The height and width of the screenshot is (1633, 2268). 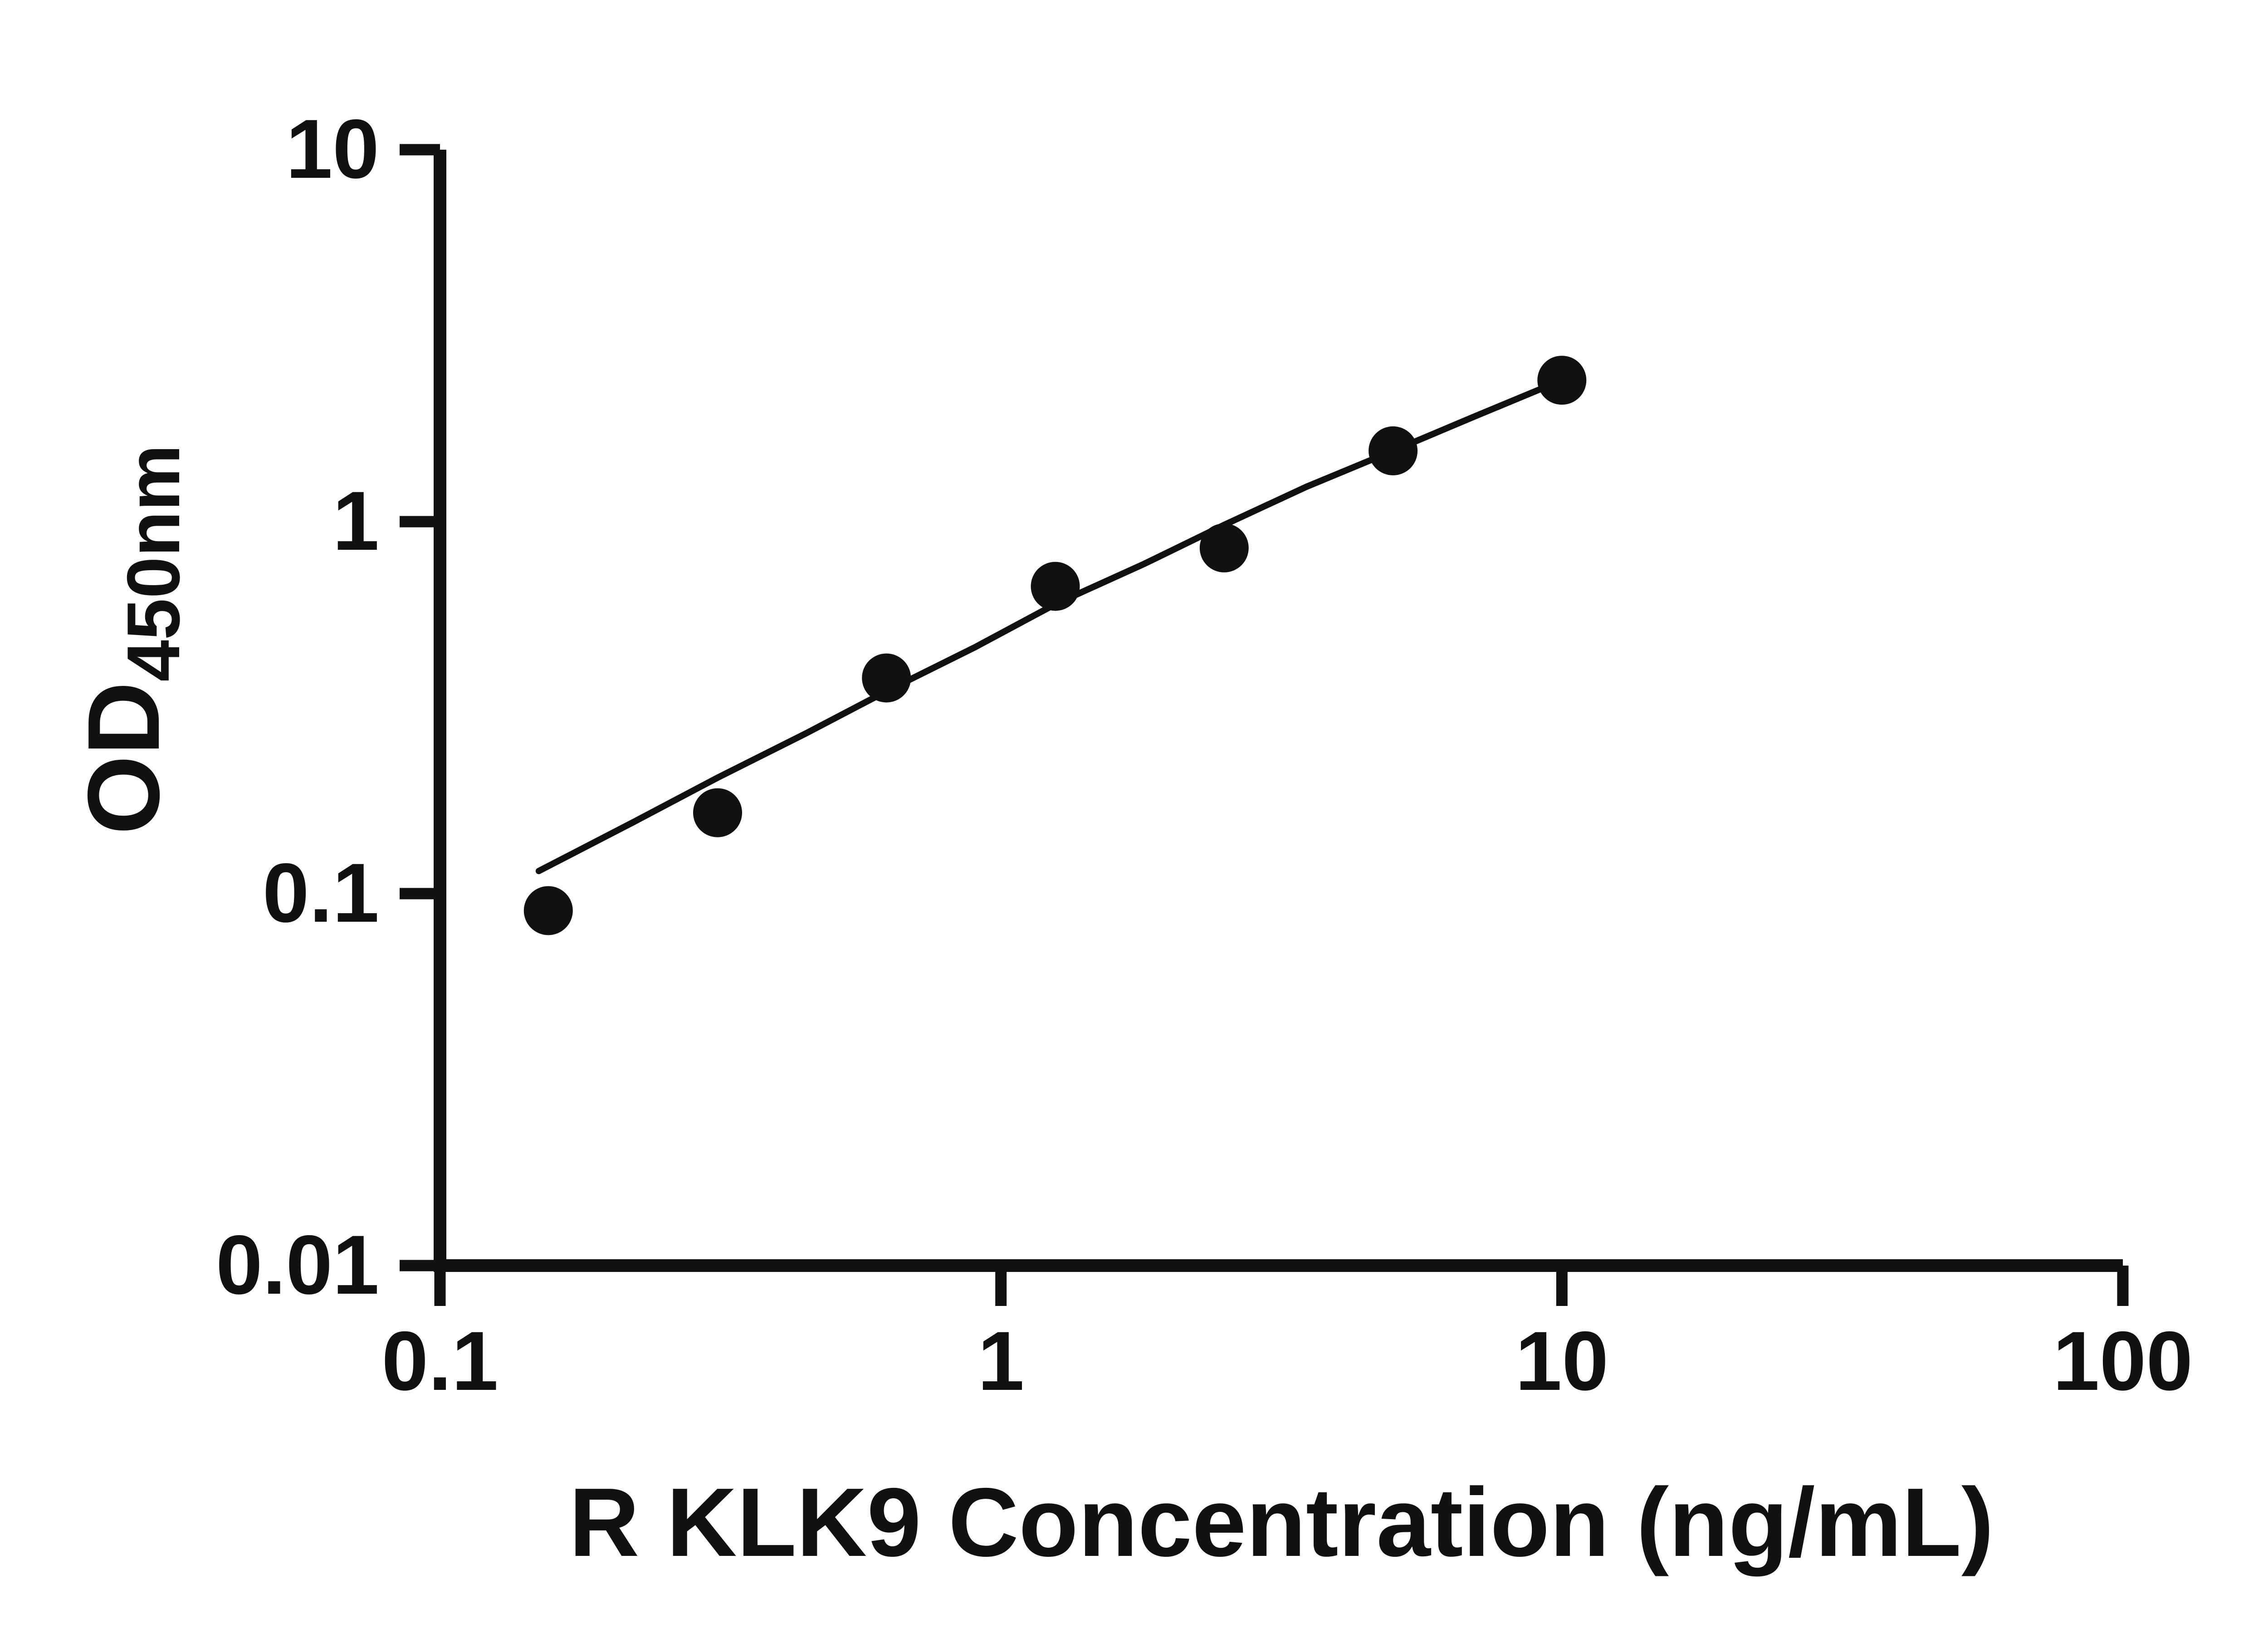 I want to click on y-tick-label: 0.1, so click(x=321, y=893).